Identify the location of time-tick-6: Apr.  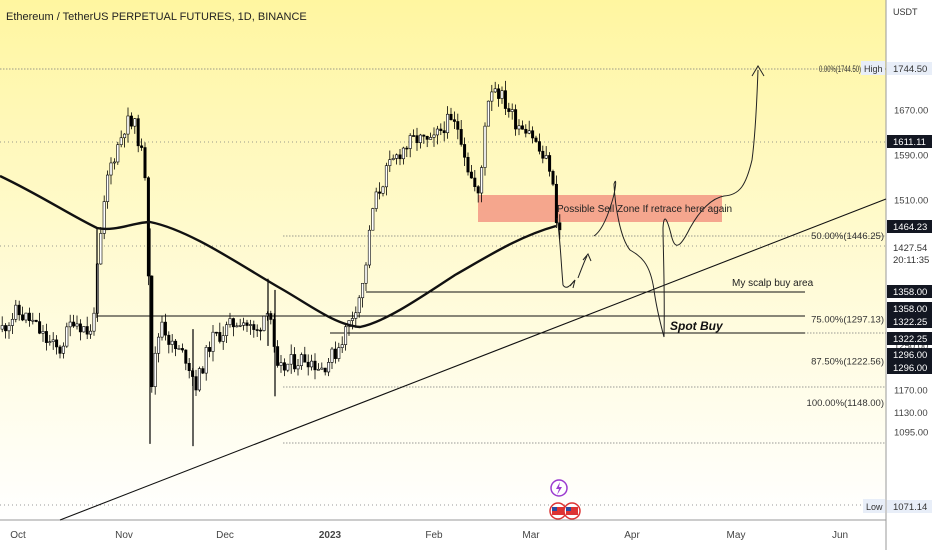
(632, 535).